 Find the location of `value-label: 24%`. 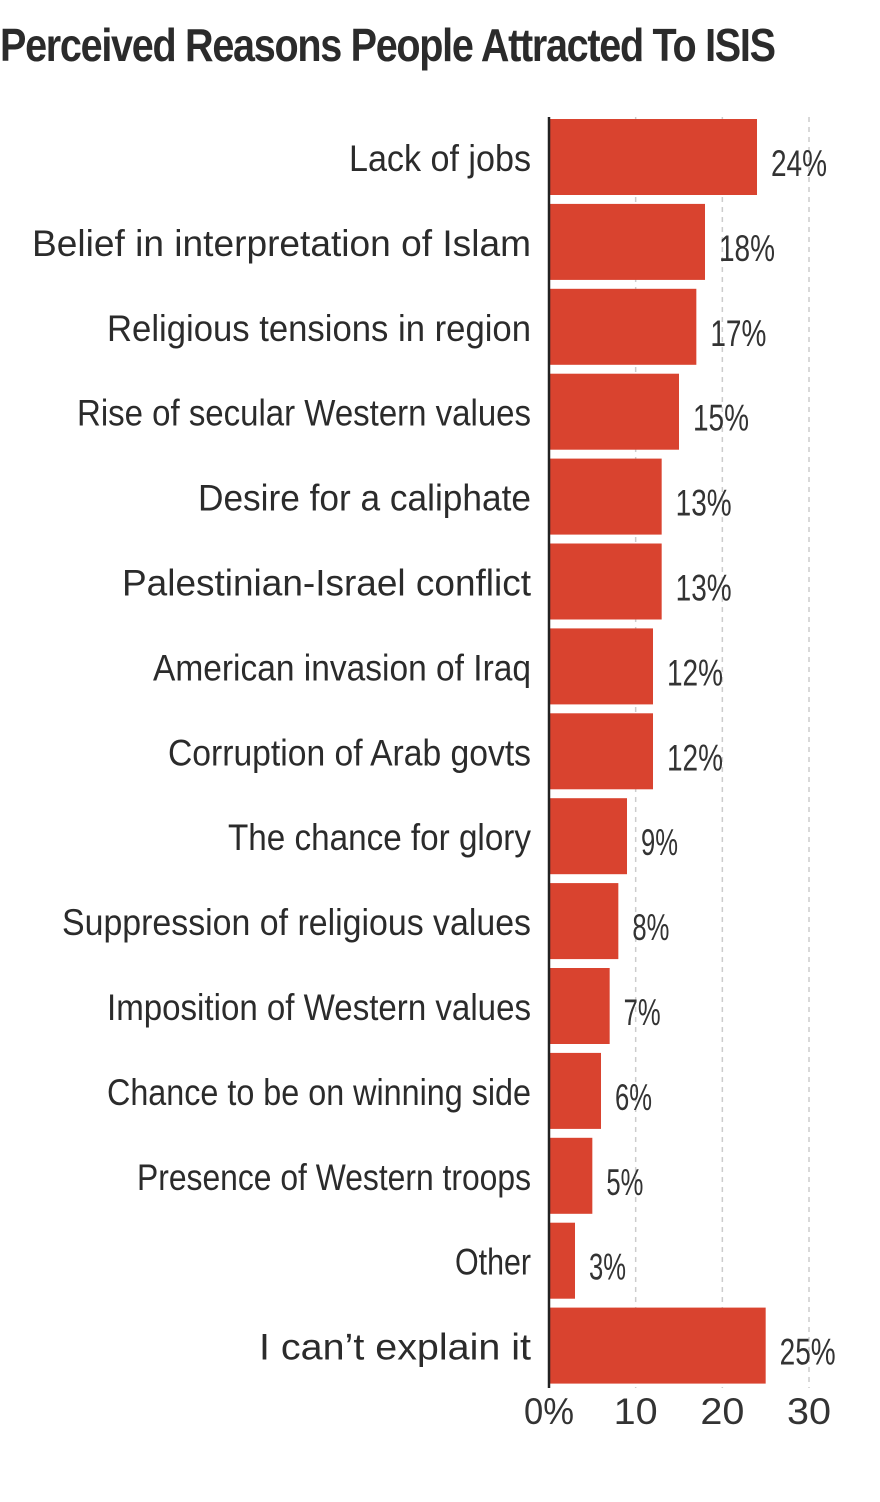

value-label: 24% is located at coordinates (799, 163).